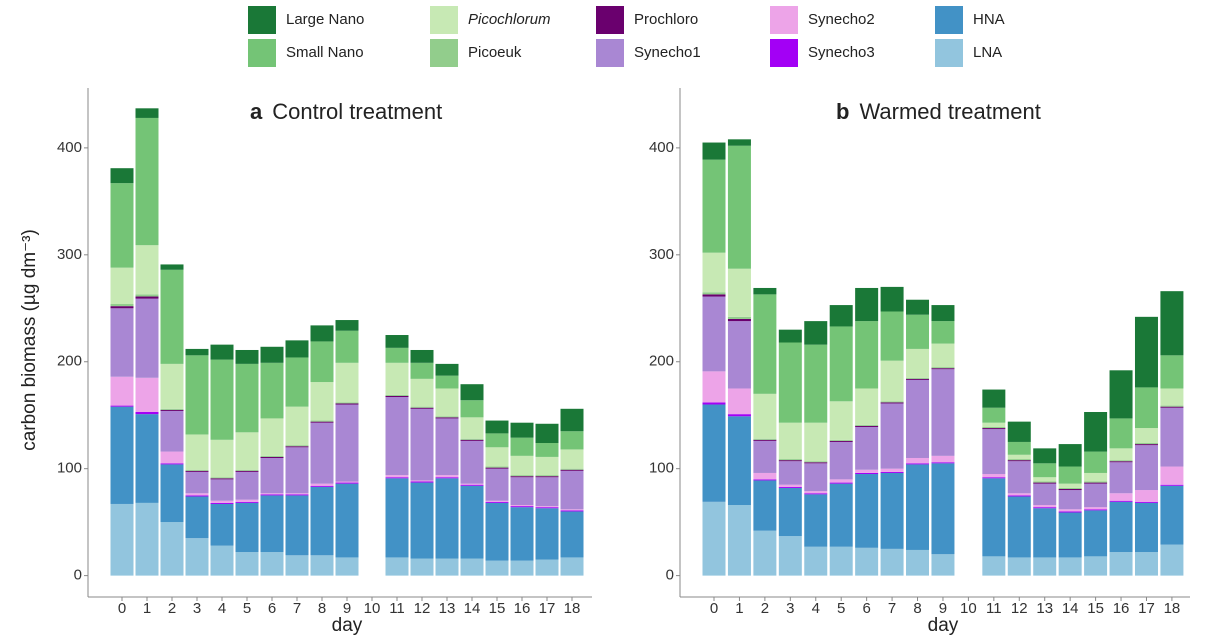  I want to click on x-tick-label: 8, so click(917, 608).